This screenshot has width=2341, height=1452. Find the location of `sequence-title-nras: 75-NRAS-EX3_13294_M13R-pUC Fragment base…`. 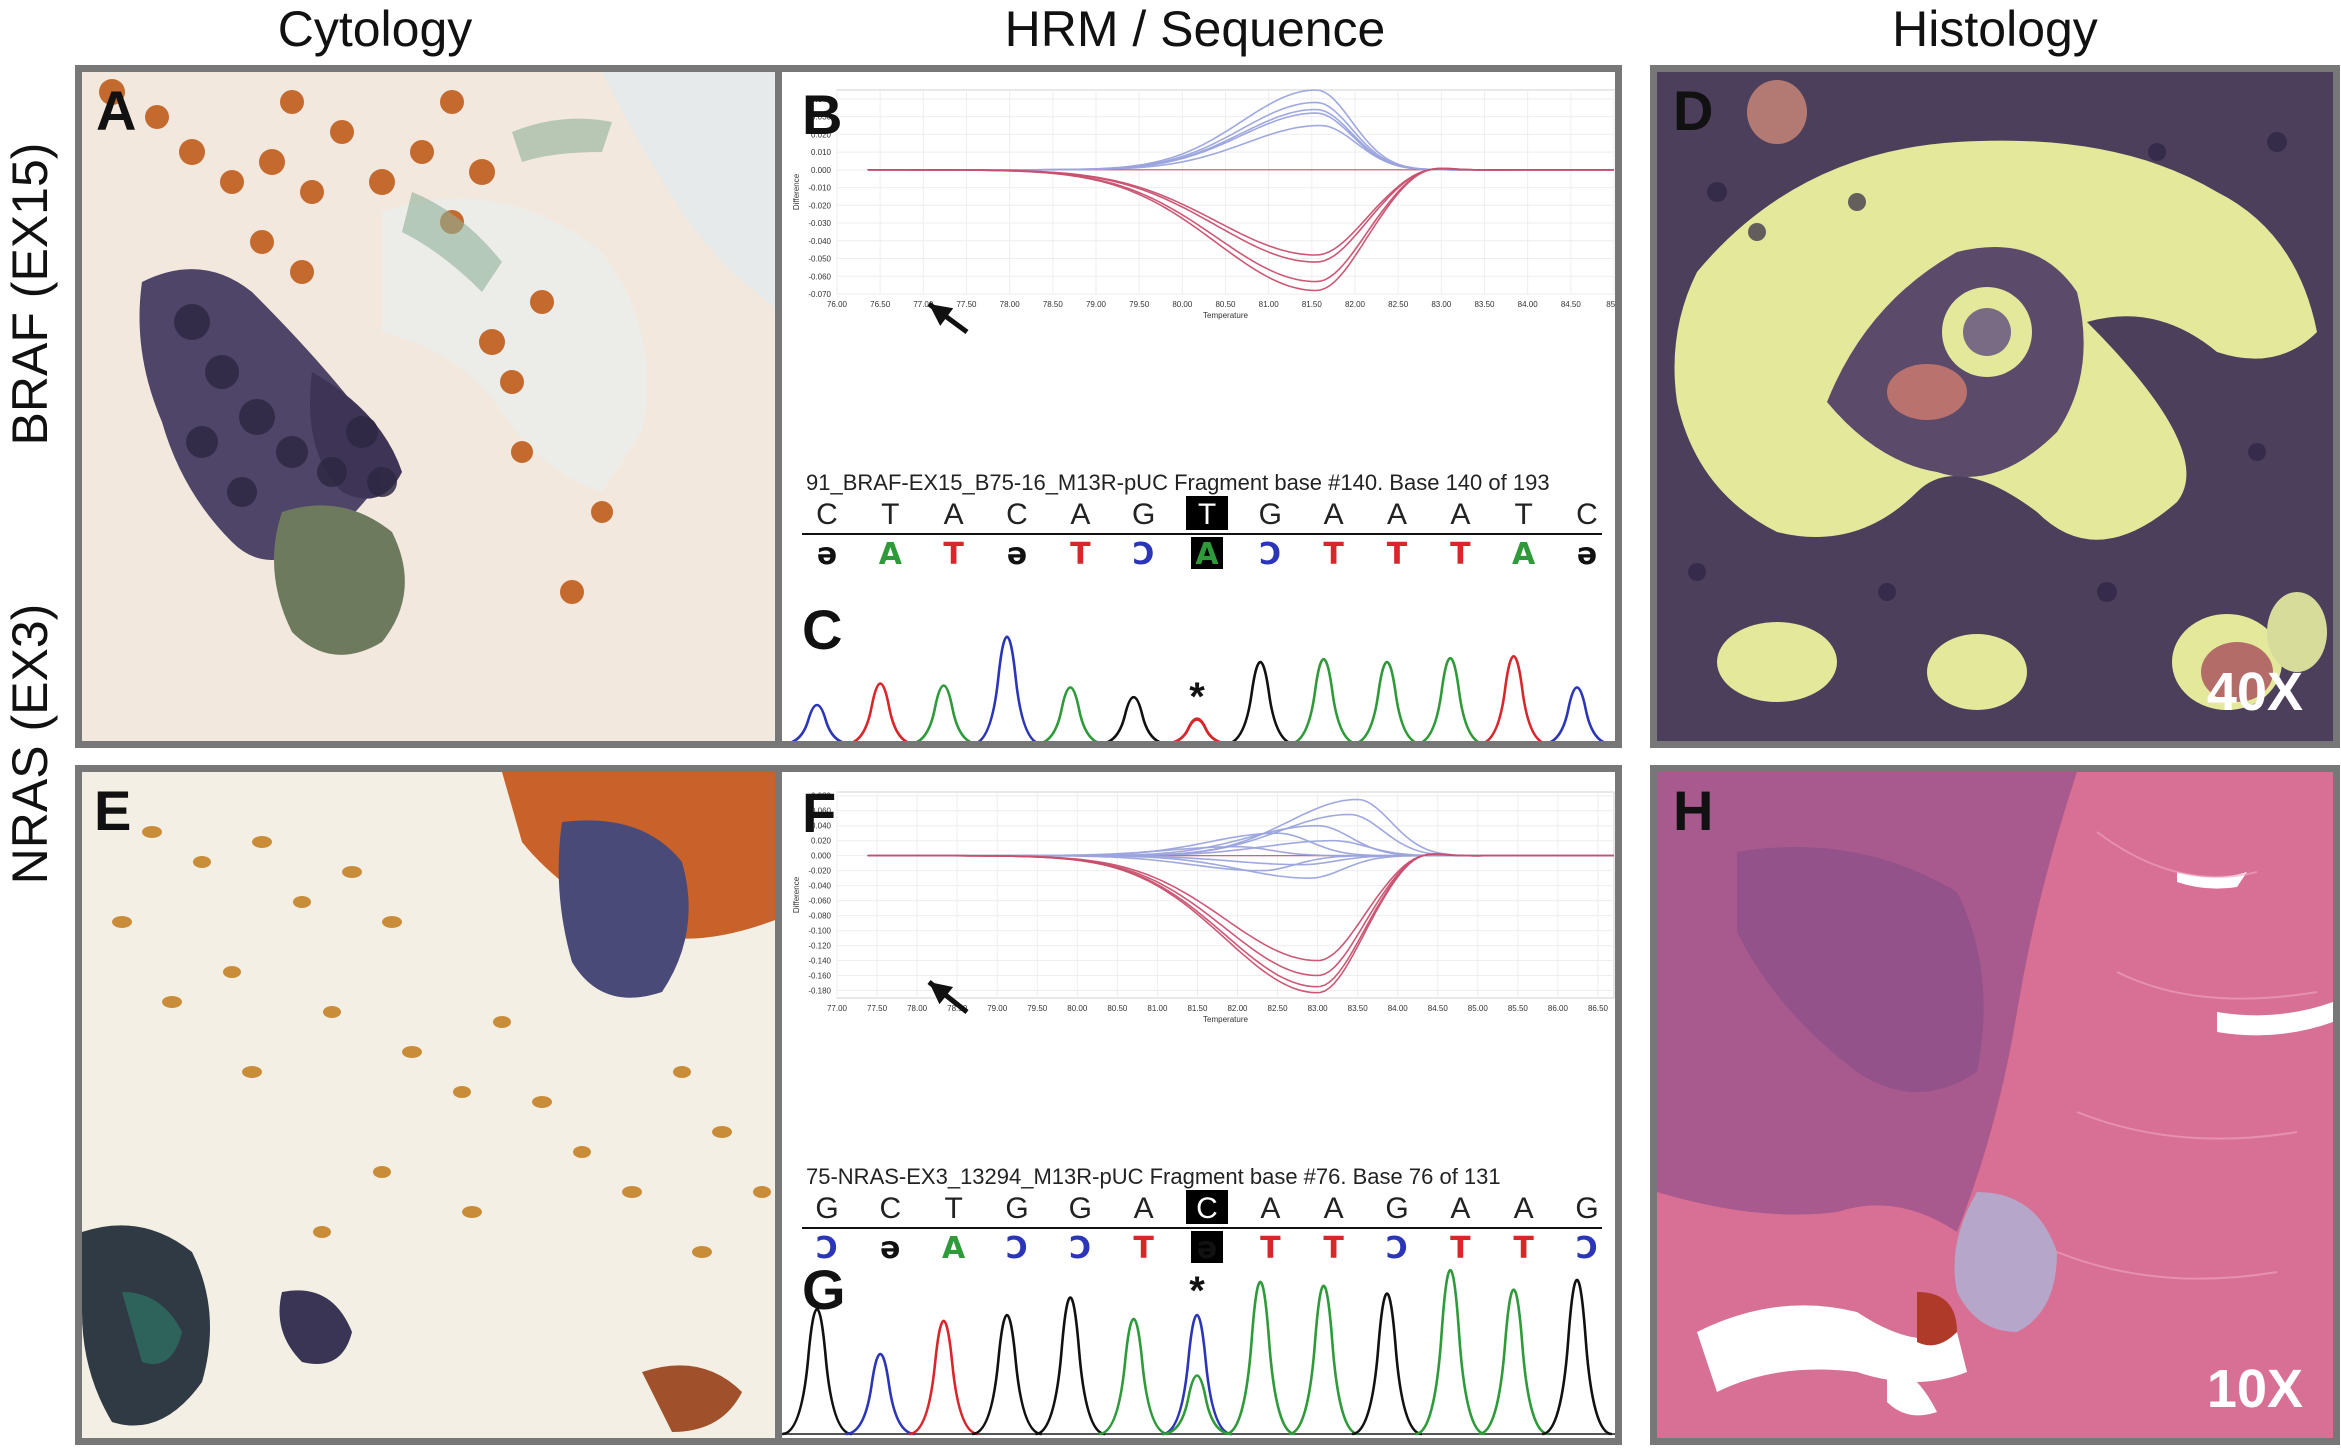

sequence-title-nras: 75-NRAS-EX3_13294_M13R-pUC Fragment base… is located at coordinates (1153, 1176).